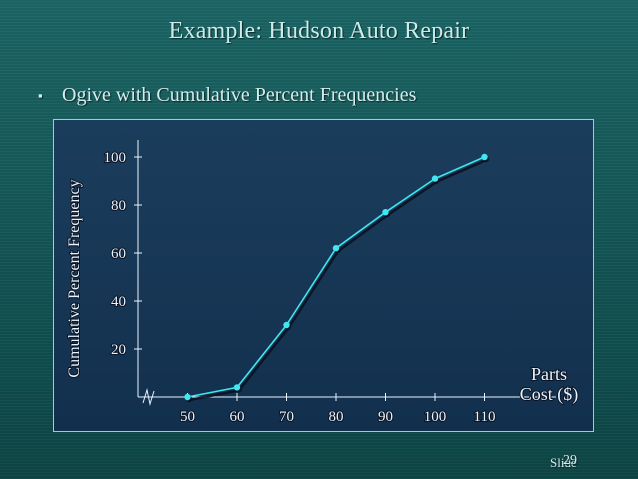 This screenshot has height=479, width=638. I want to click on slide-title: Example: Hudson Auto Repair, so click(319, 31).